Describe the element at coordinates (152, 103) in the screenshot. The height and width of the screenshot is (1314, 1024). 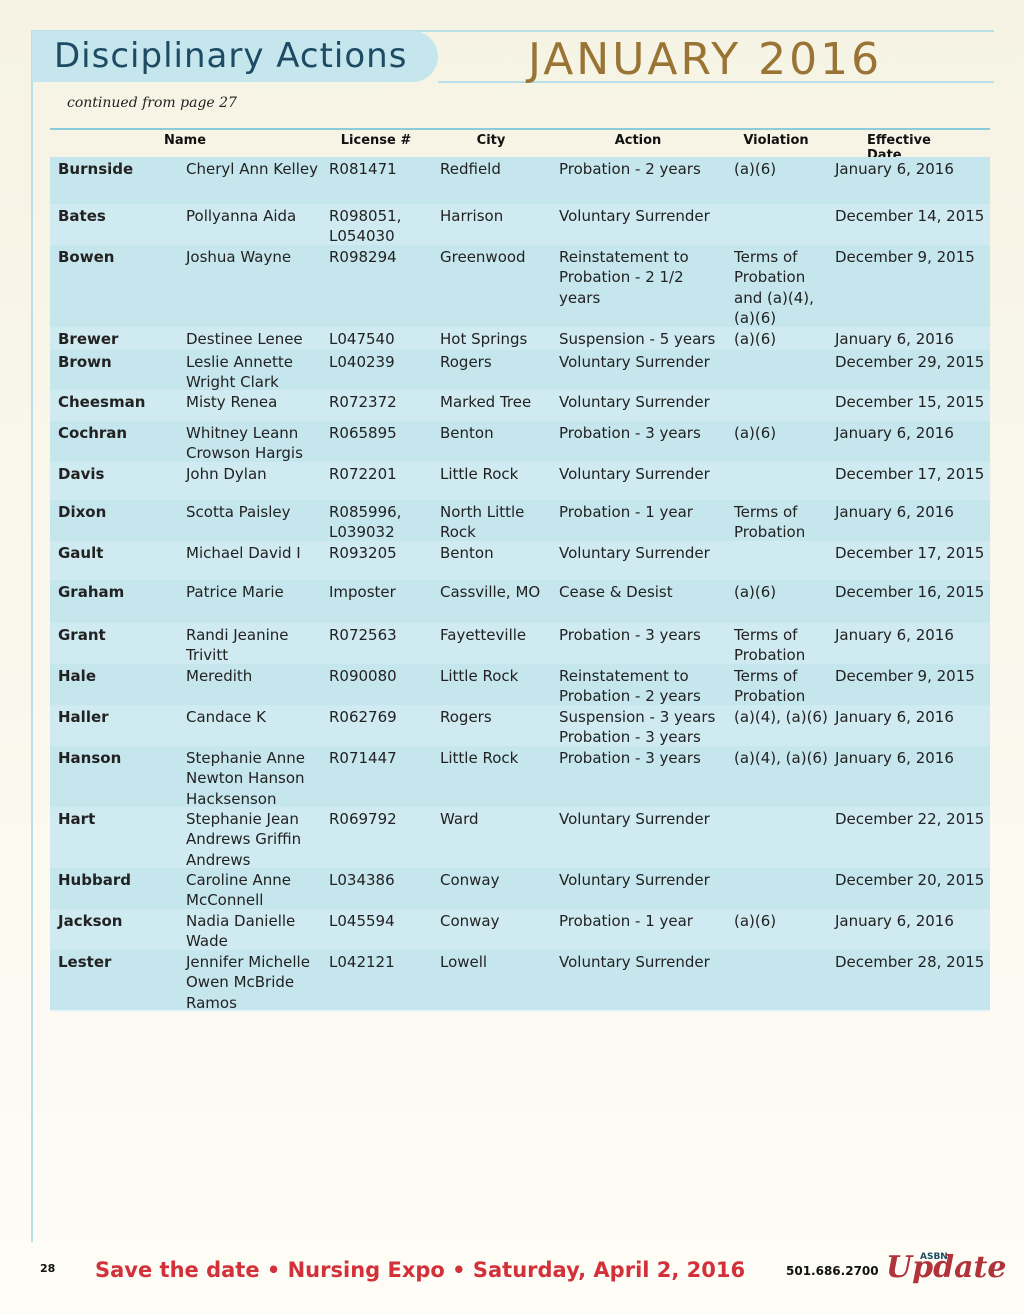
I see `note: continued from page 27` at that location.